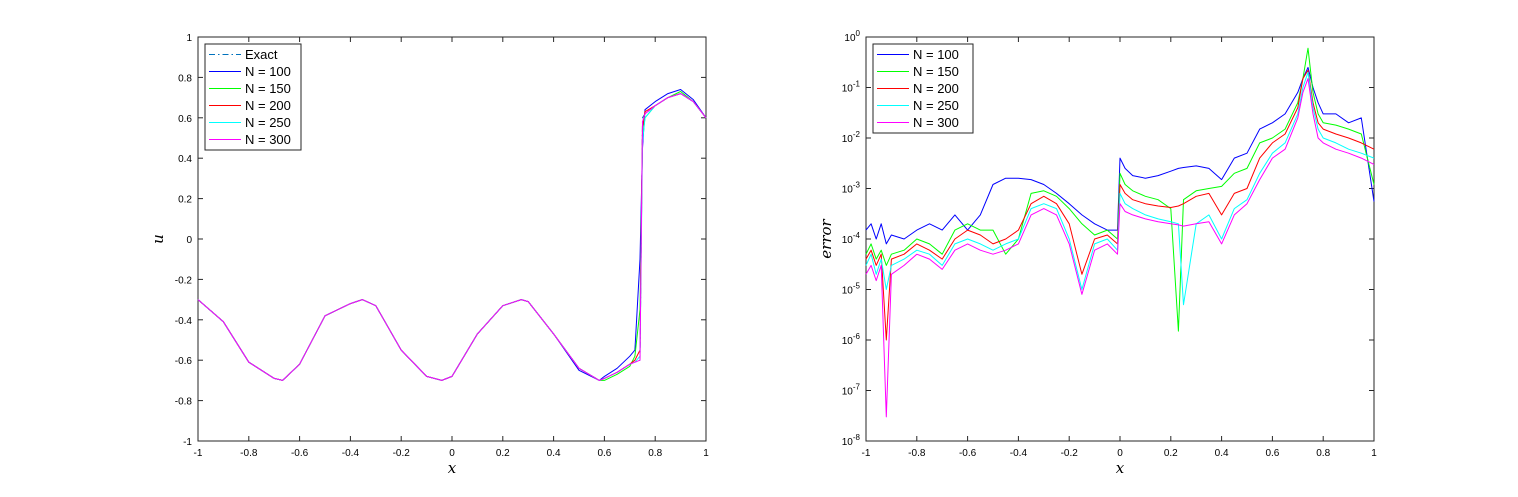 Image resolution: width=1518 pixels, height=497 pixels. I want to click on ytick-label: 10⁻⁷, so click(851, 390).